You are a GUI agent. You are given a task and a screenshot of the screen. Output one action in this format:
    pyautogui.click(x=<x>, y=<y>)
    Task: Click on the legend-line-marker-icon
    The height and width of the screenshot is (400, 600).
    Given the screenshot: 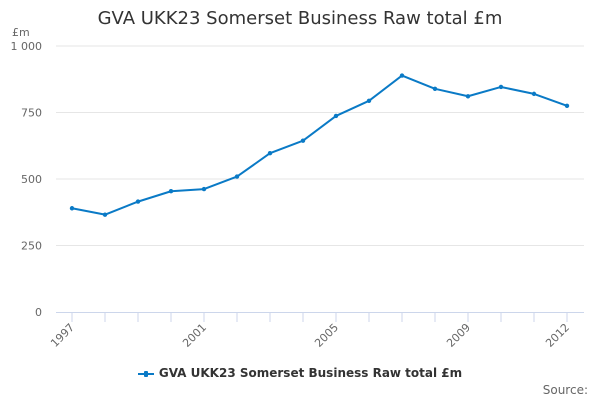 What is the action you would take?
    pyautogui.click(x=145, y=373)
    